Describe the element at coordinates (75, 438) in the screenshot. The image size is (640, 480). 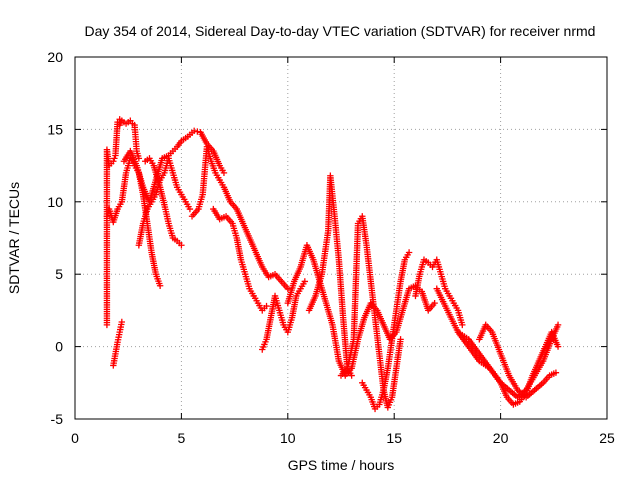
I see `x-tick-label: 0` at that location.